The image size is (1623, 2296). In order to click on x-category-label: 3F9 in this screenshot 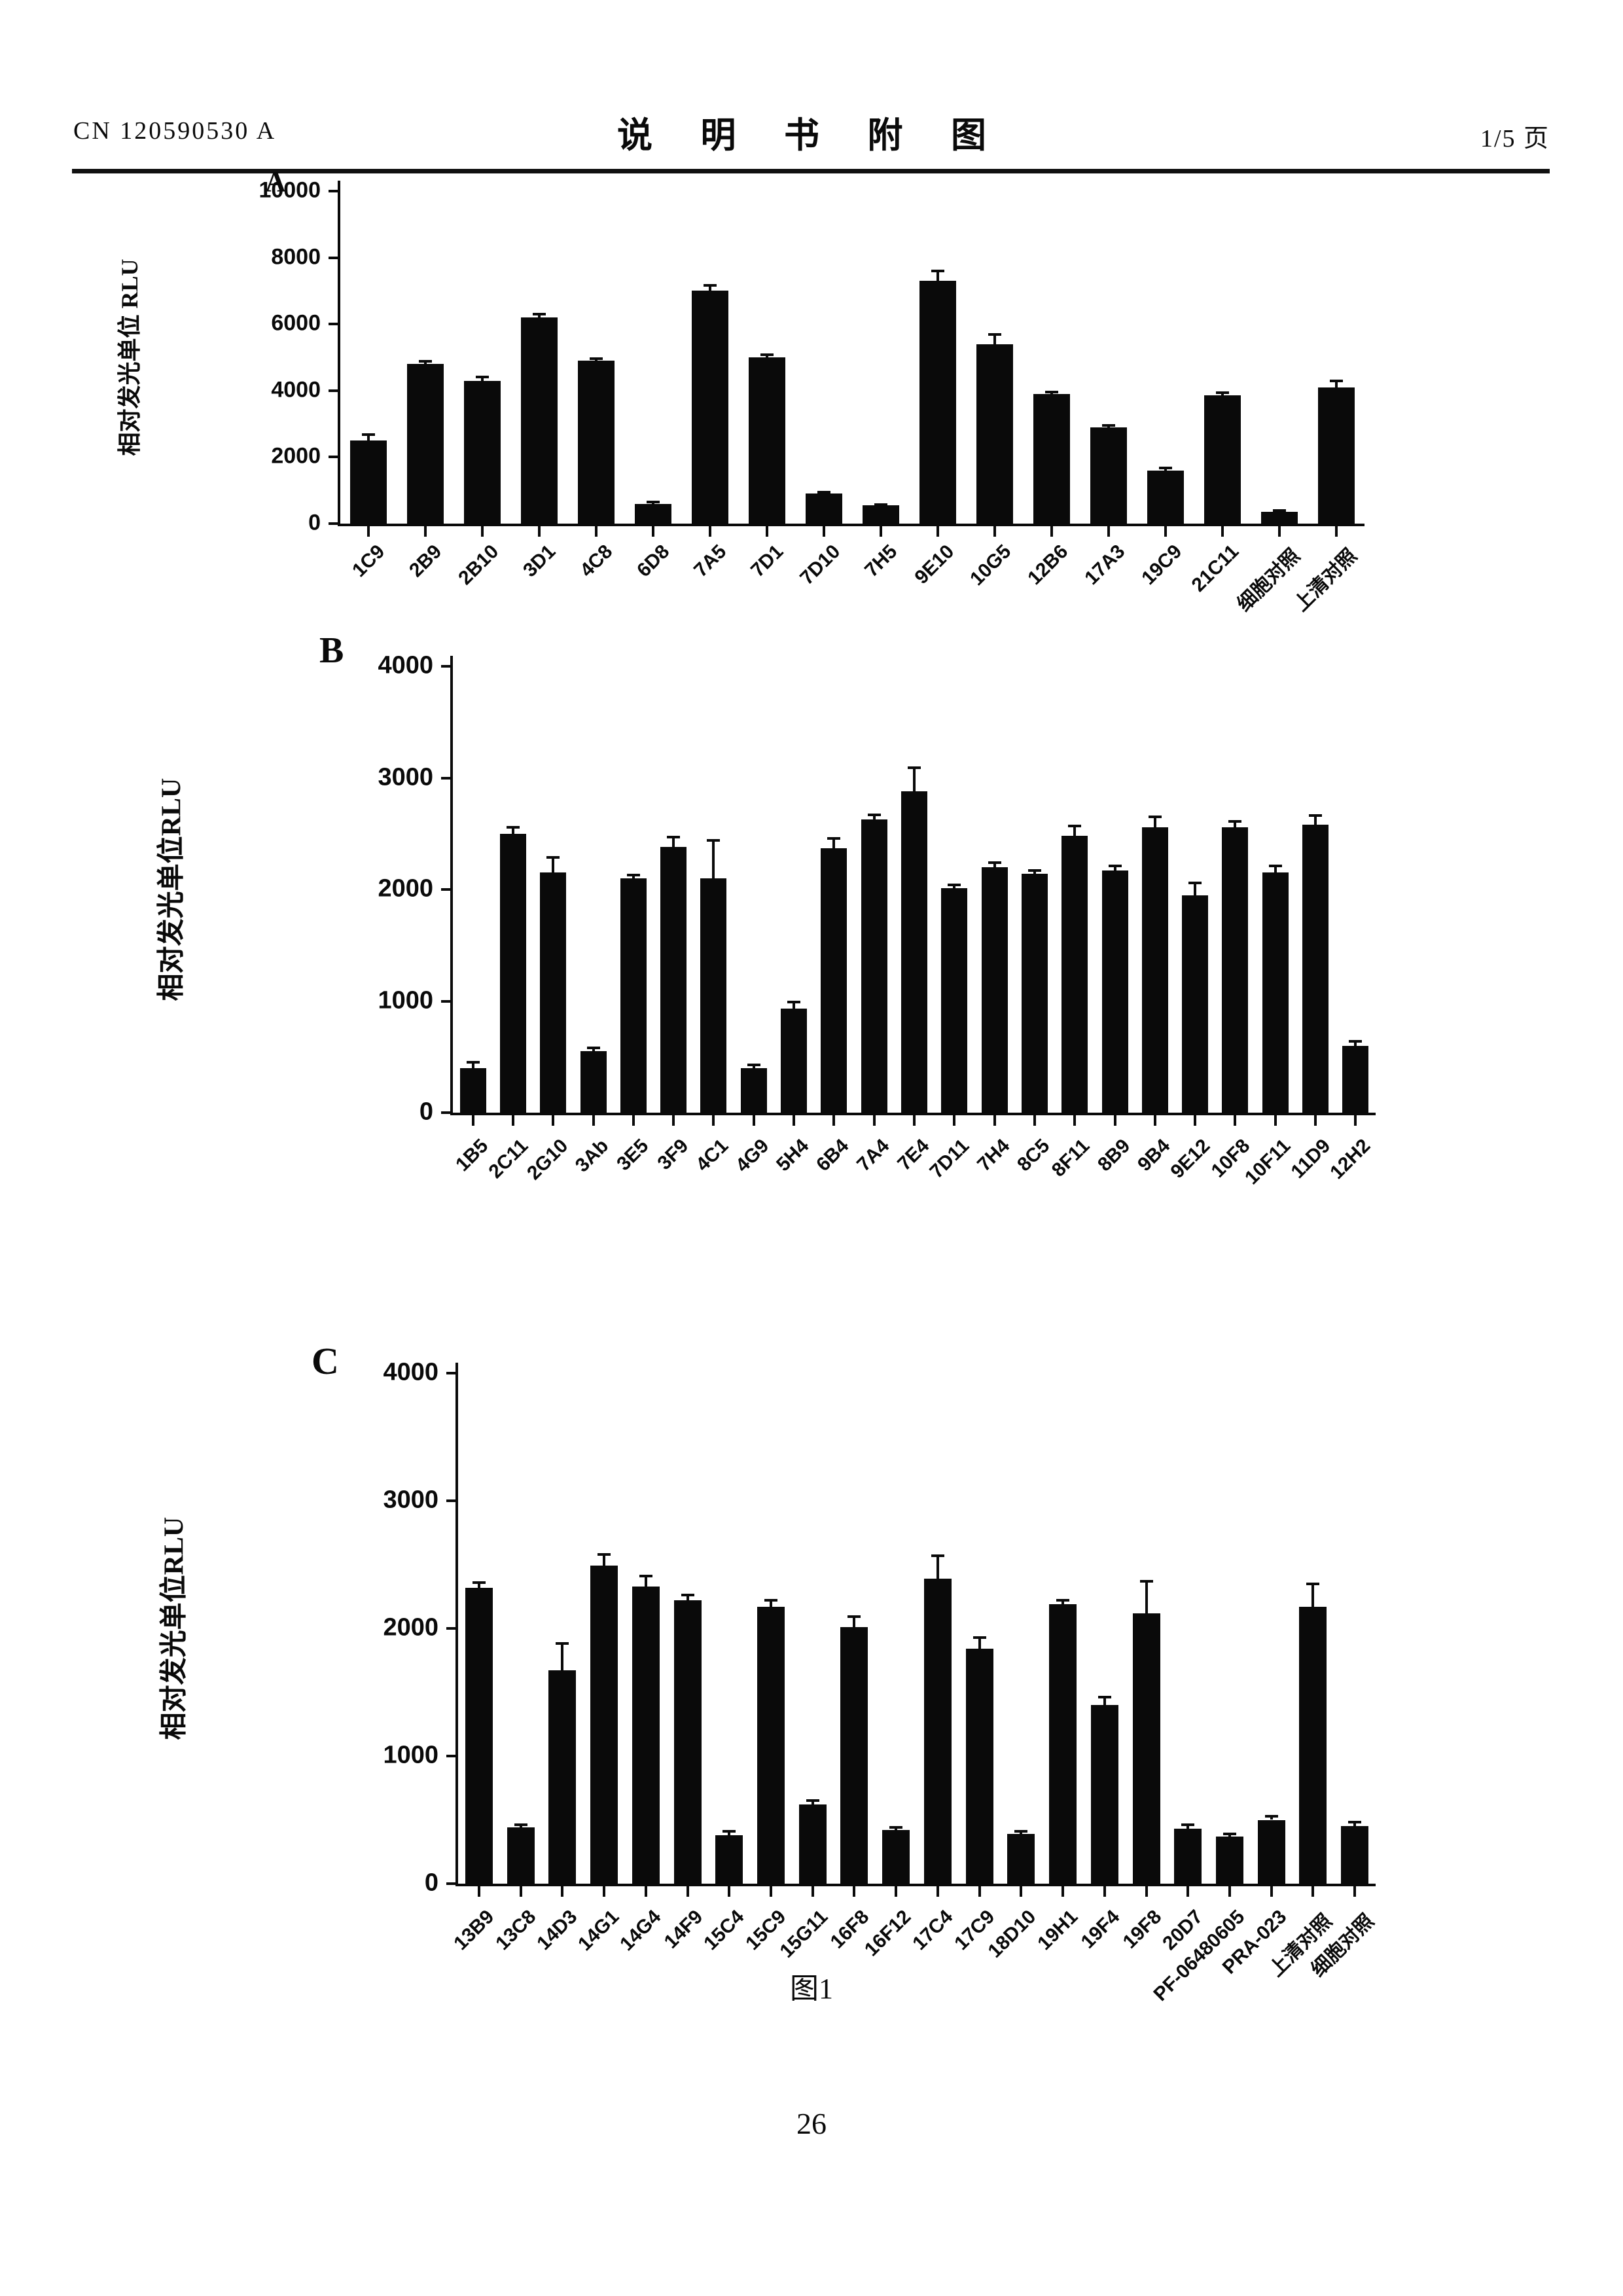, I will do `click(673, 1154)`.